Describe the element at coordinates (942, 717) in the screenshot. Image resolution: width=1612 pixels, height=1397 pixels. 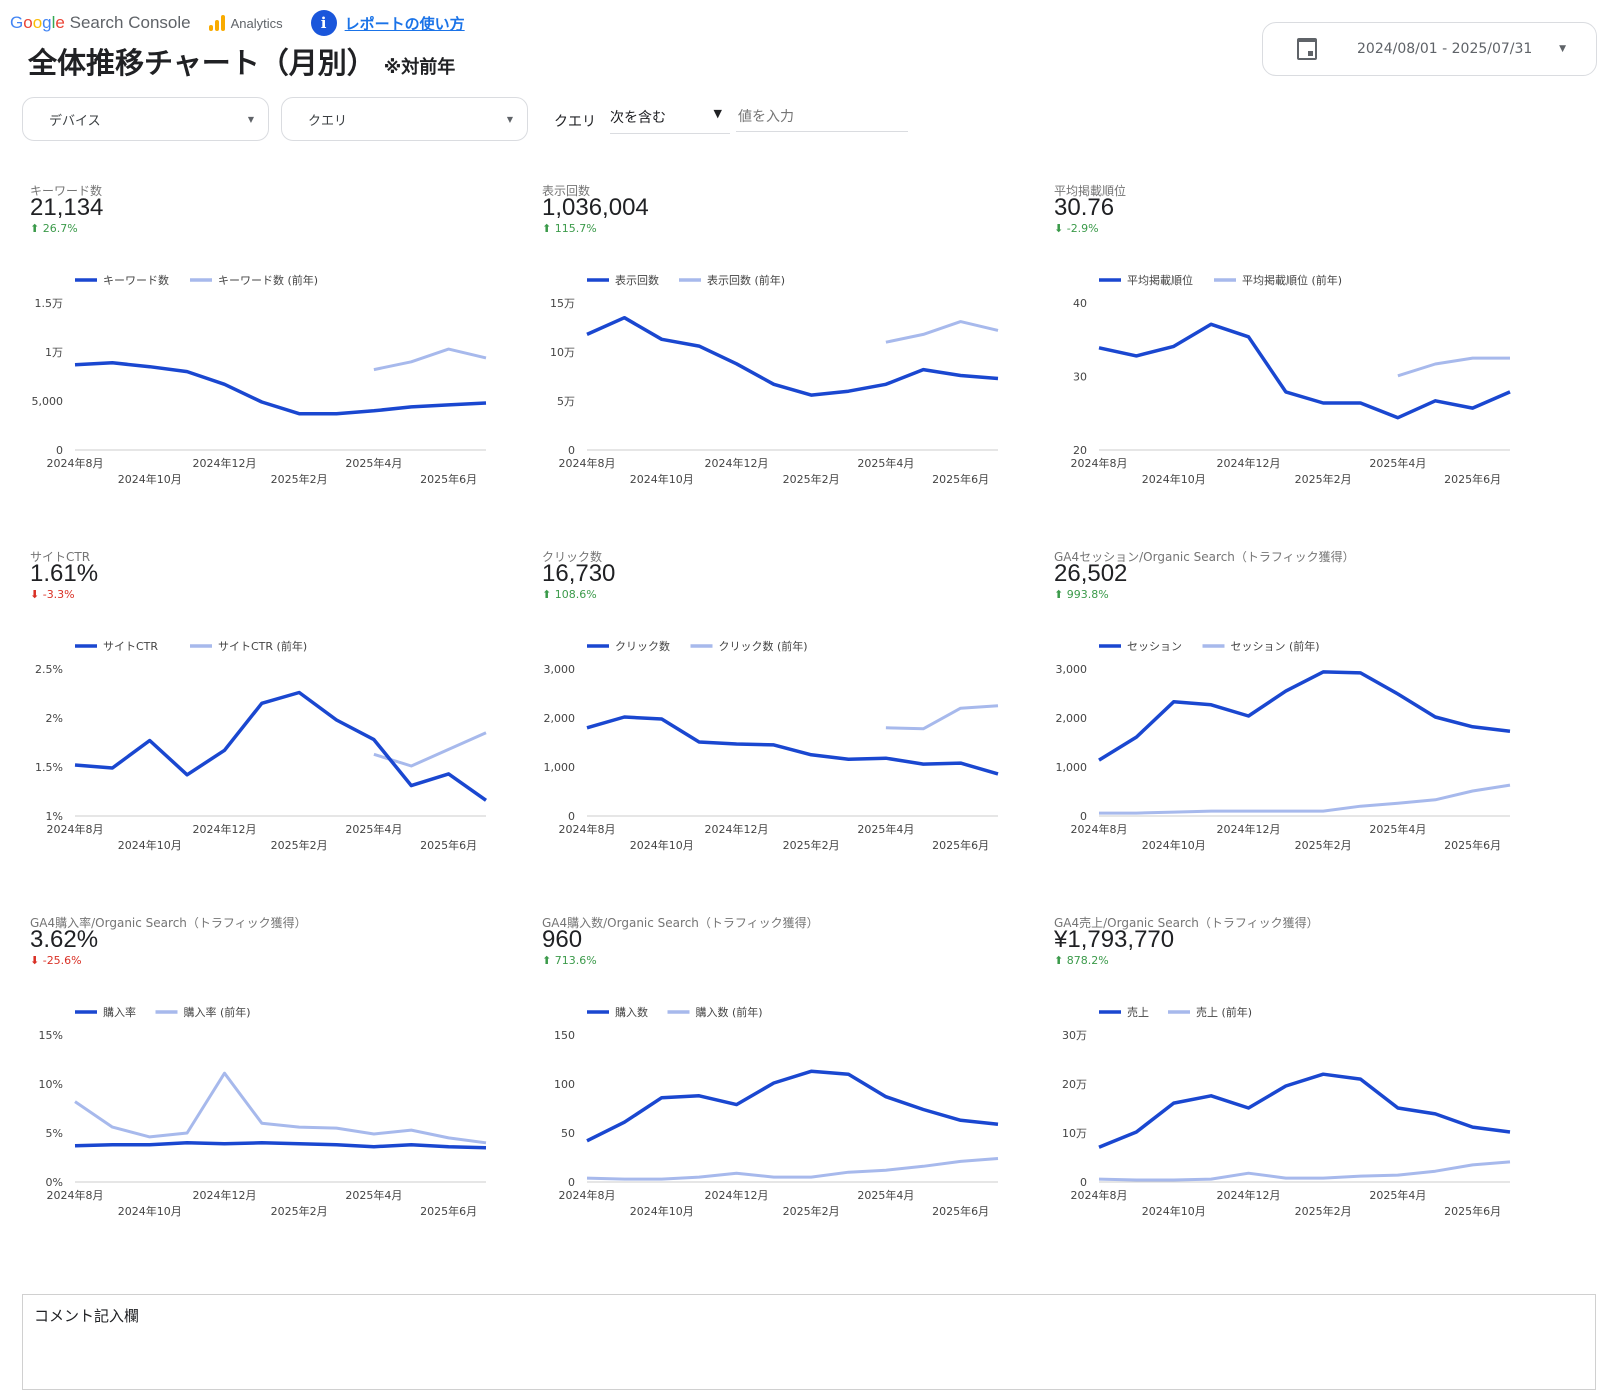
I see `previous-year-line` at that location.